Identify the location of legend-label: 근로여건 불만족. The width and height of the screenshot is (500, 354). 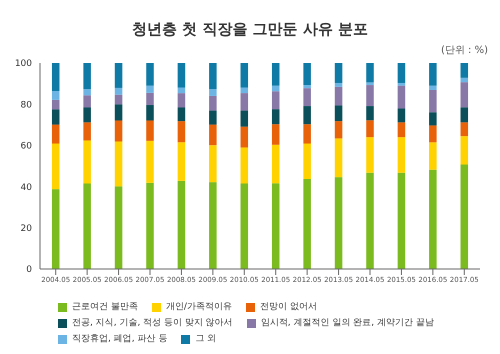
(104, 307).